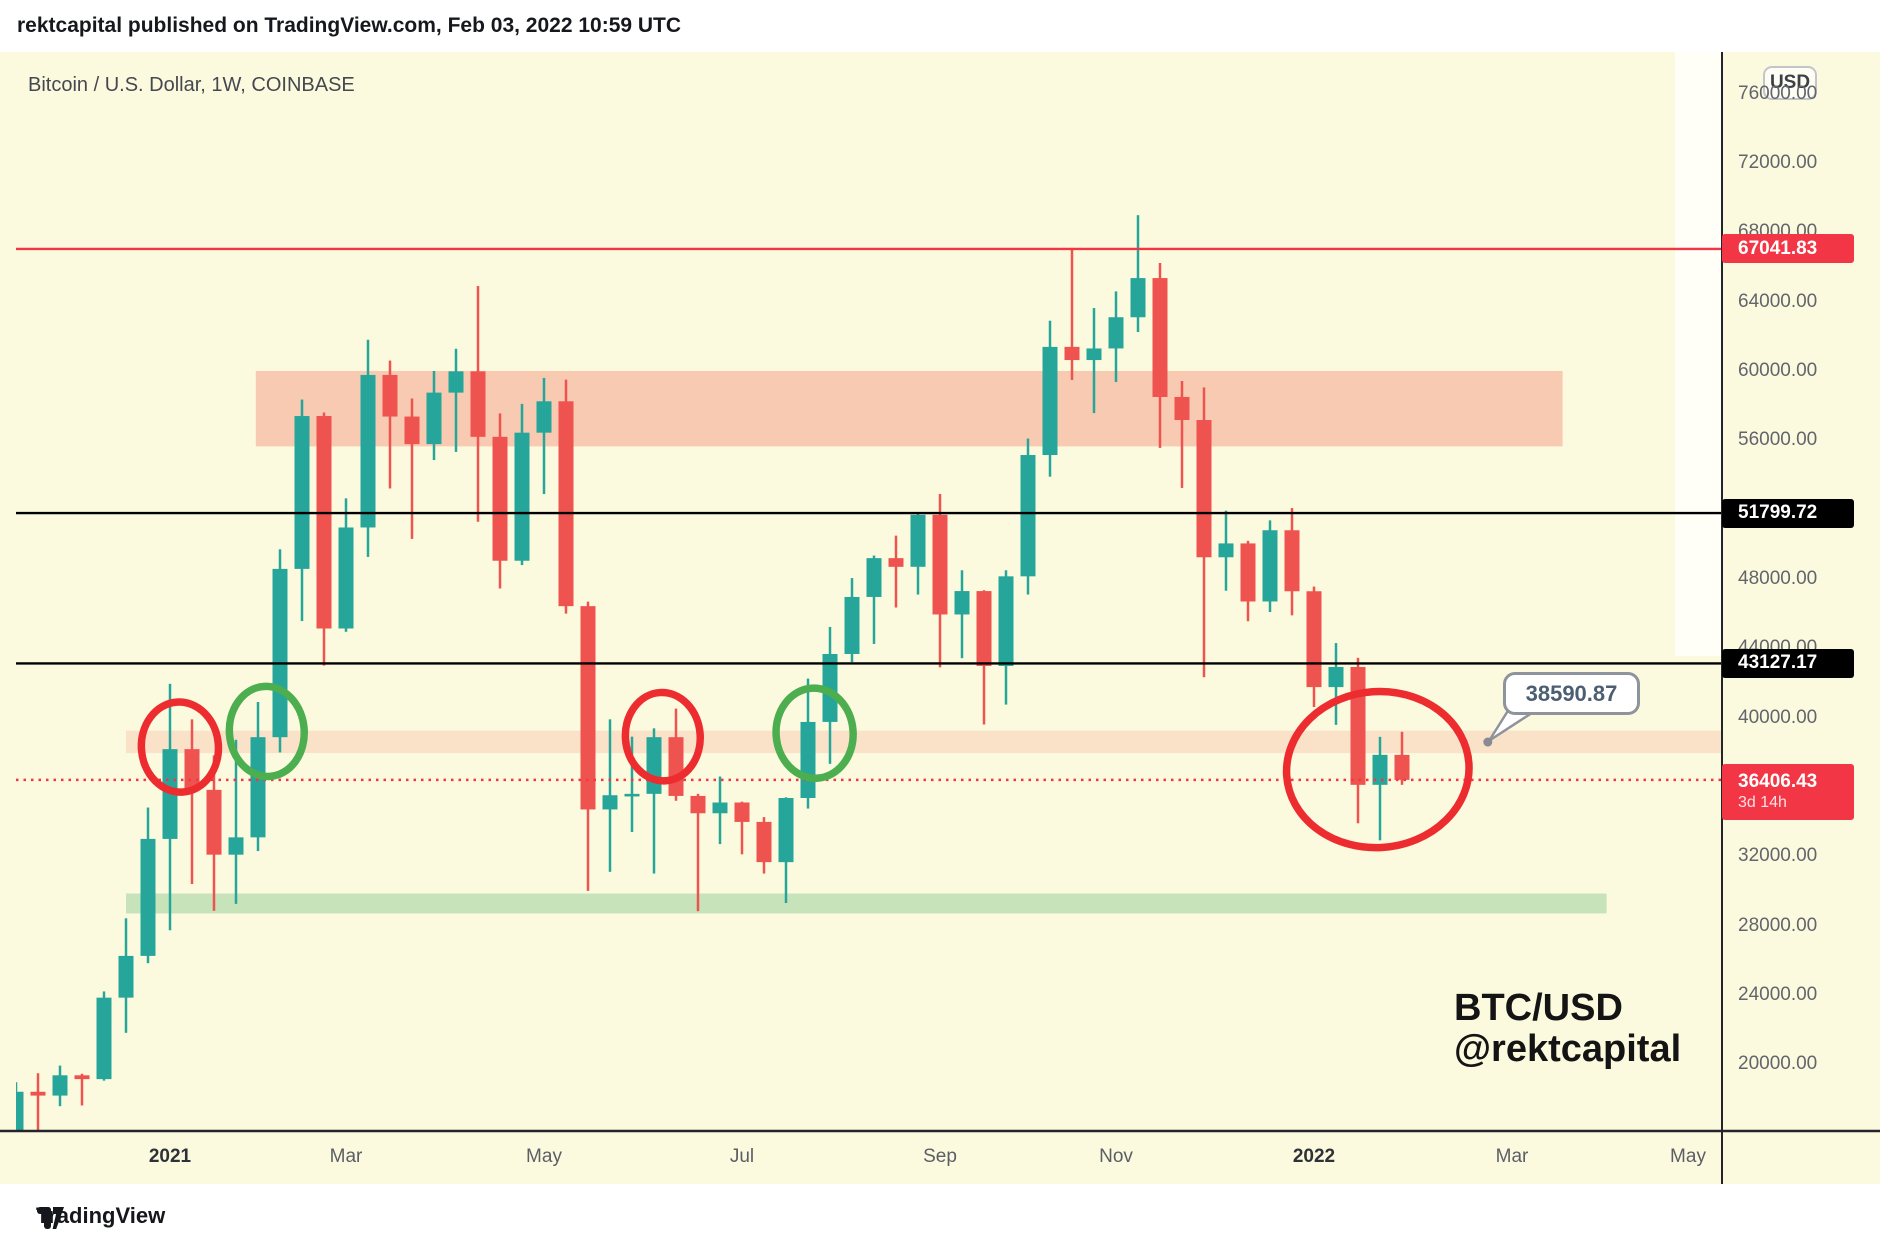 The width and height of the screenshot is (1880, 1256). I want to click on price-tick-label: 24000.00, so click(1778, 994).